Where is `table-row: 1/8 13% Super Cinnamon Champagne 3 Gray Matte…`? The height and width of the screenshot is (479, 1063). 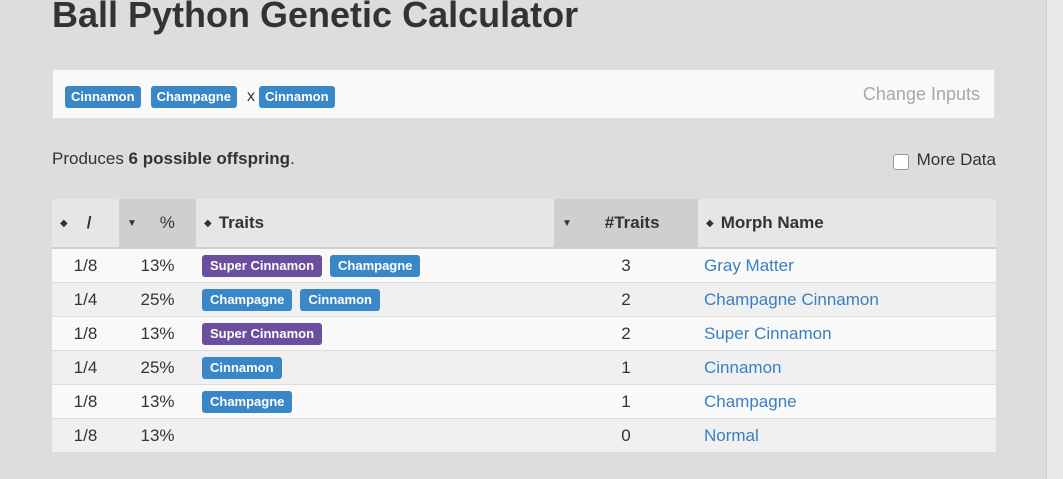
table-row: 1/8 13% Super Cinnamon Champagne 3 Gray Matte… is located at coordinates (524, 265).